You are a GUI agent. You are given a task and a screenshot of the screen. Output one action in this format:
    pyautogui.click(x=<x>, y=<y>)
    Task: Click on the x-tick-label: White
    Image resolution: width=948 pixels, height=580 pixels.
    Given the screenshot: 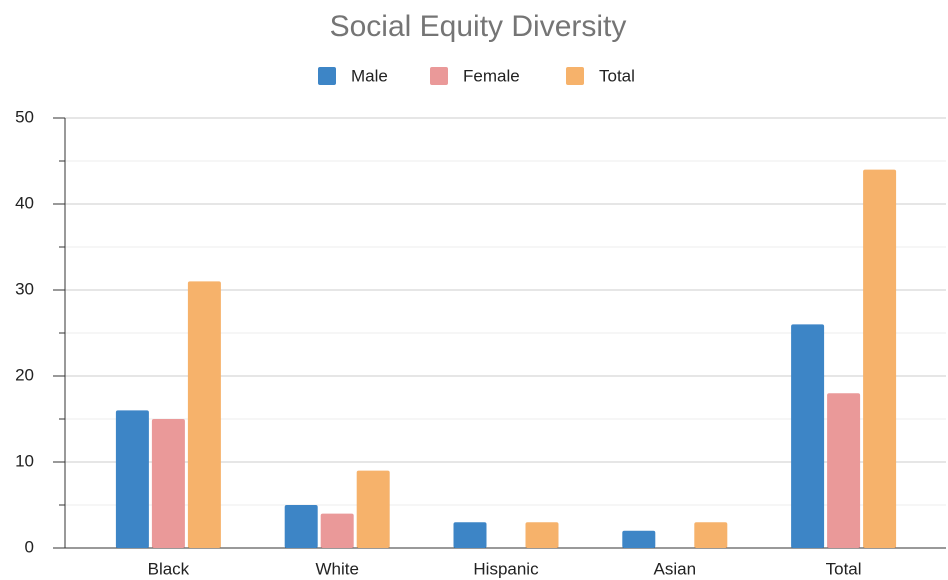 What is the action you would take?
    pyautogui.click(x=336, y=568)
    